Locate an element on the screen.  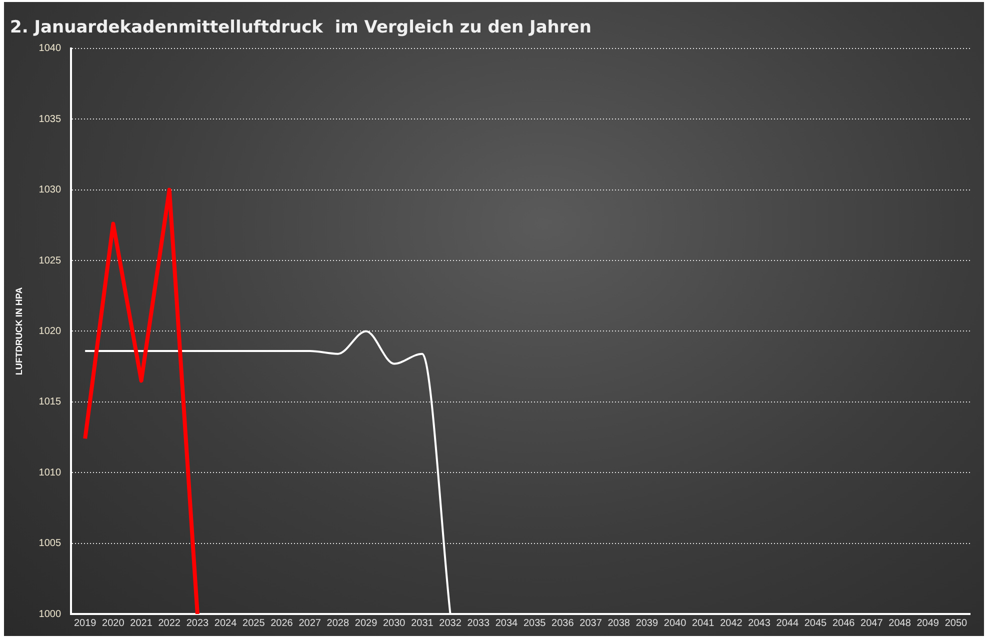
x-tick-label: 2035 is located at coordinates (534, 623).